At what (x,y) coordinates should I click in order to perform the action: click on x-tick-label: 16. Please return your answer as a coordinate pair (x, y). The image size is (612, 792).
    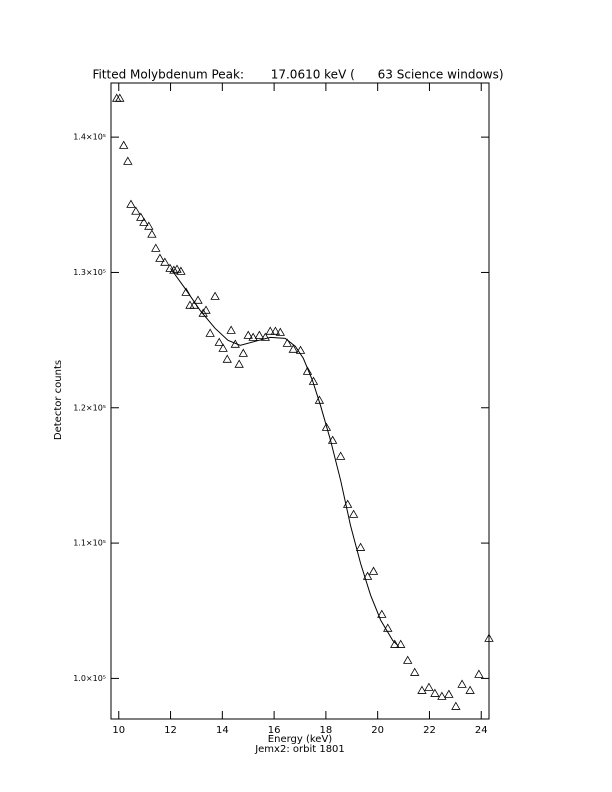
    Looking at the image, I should click on (274, 730).